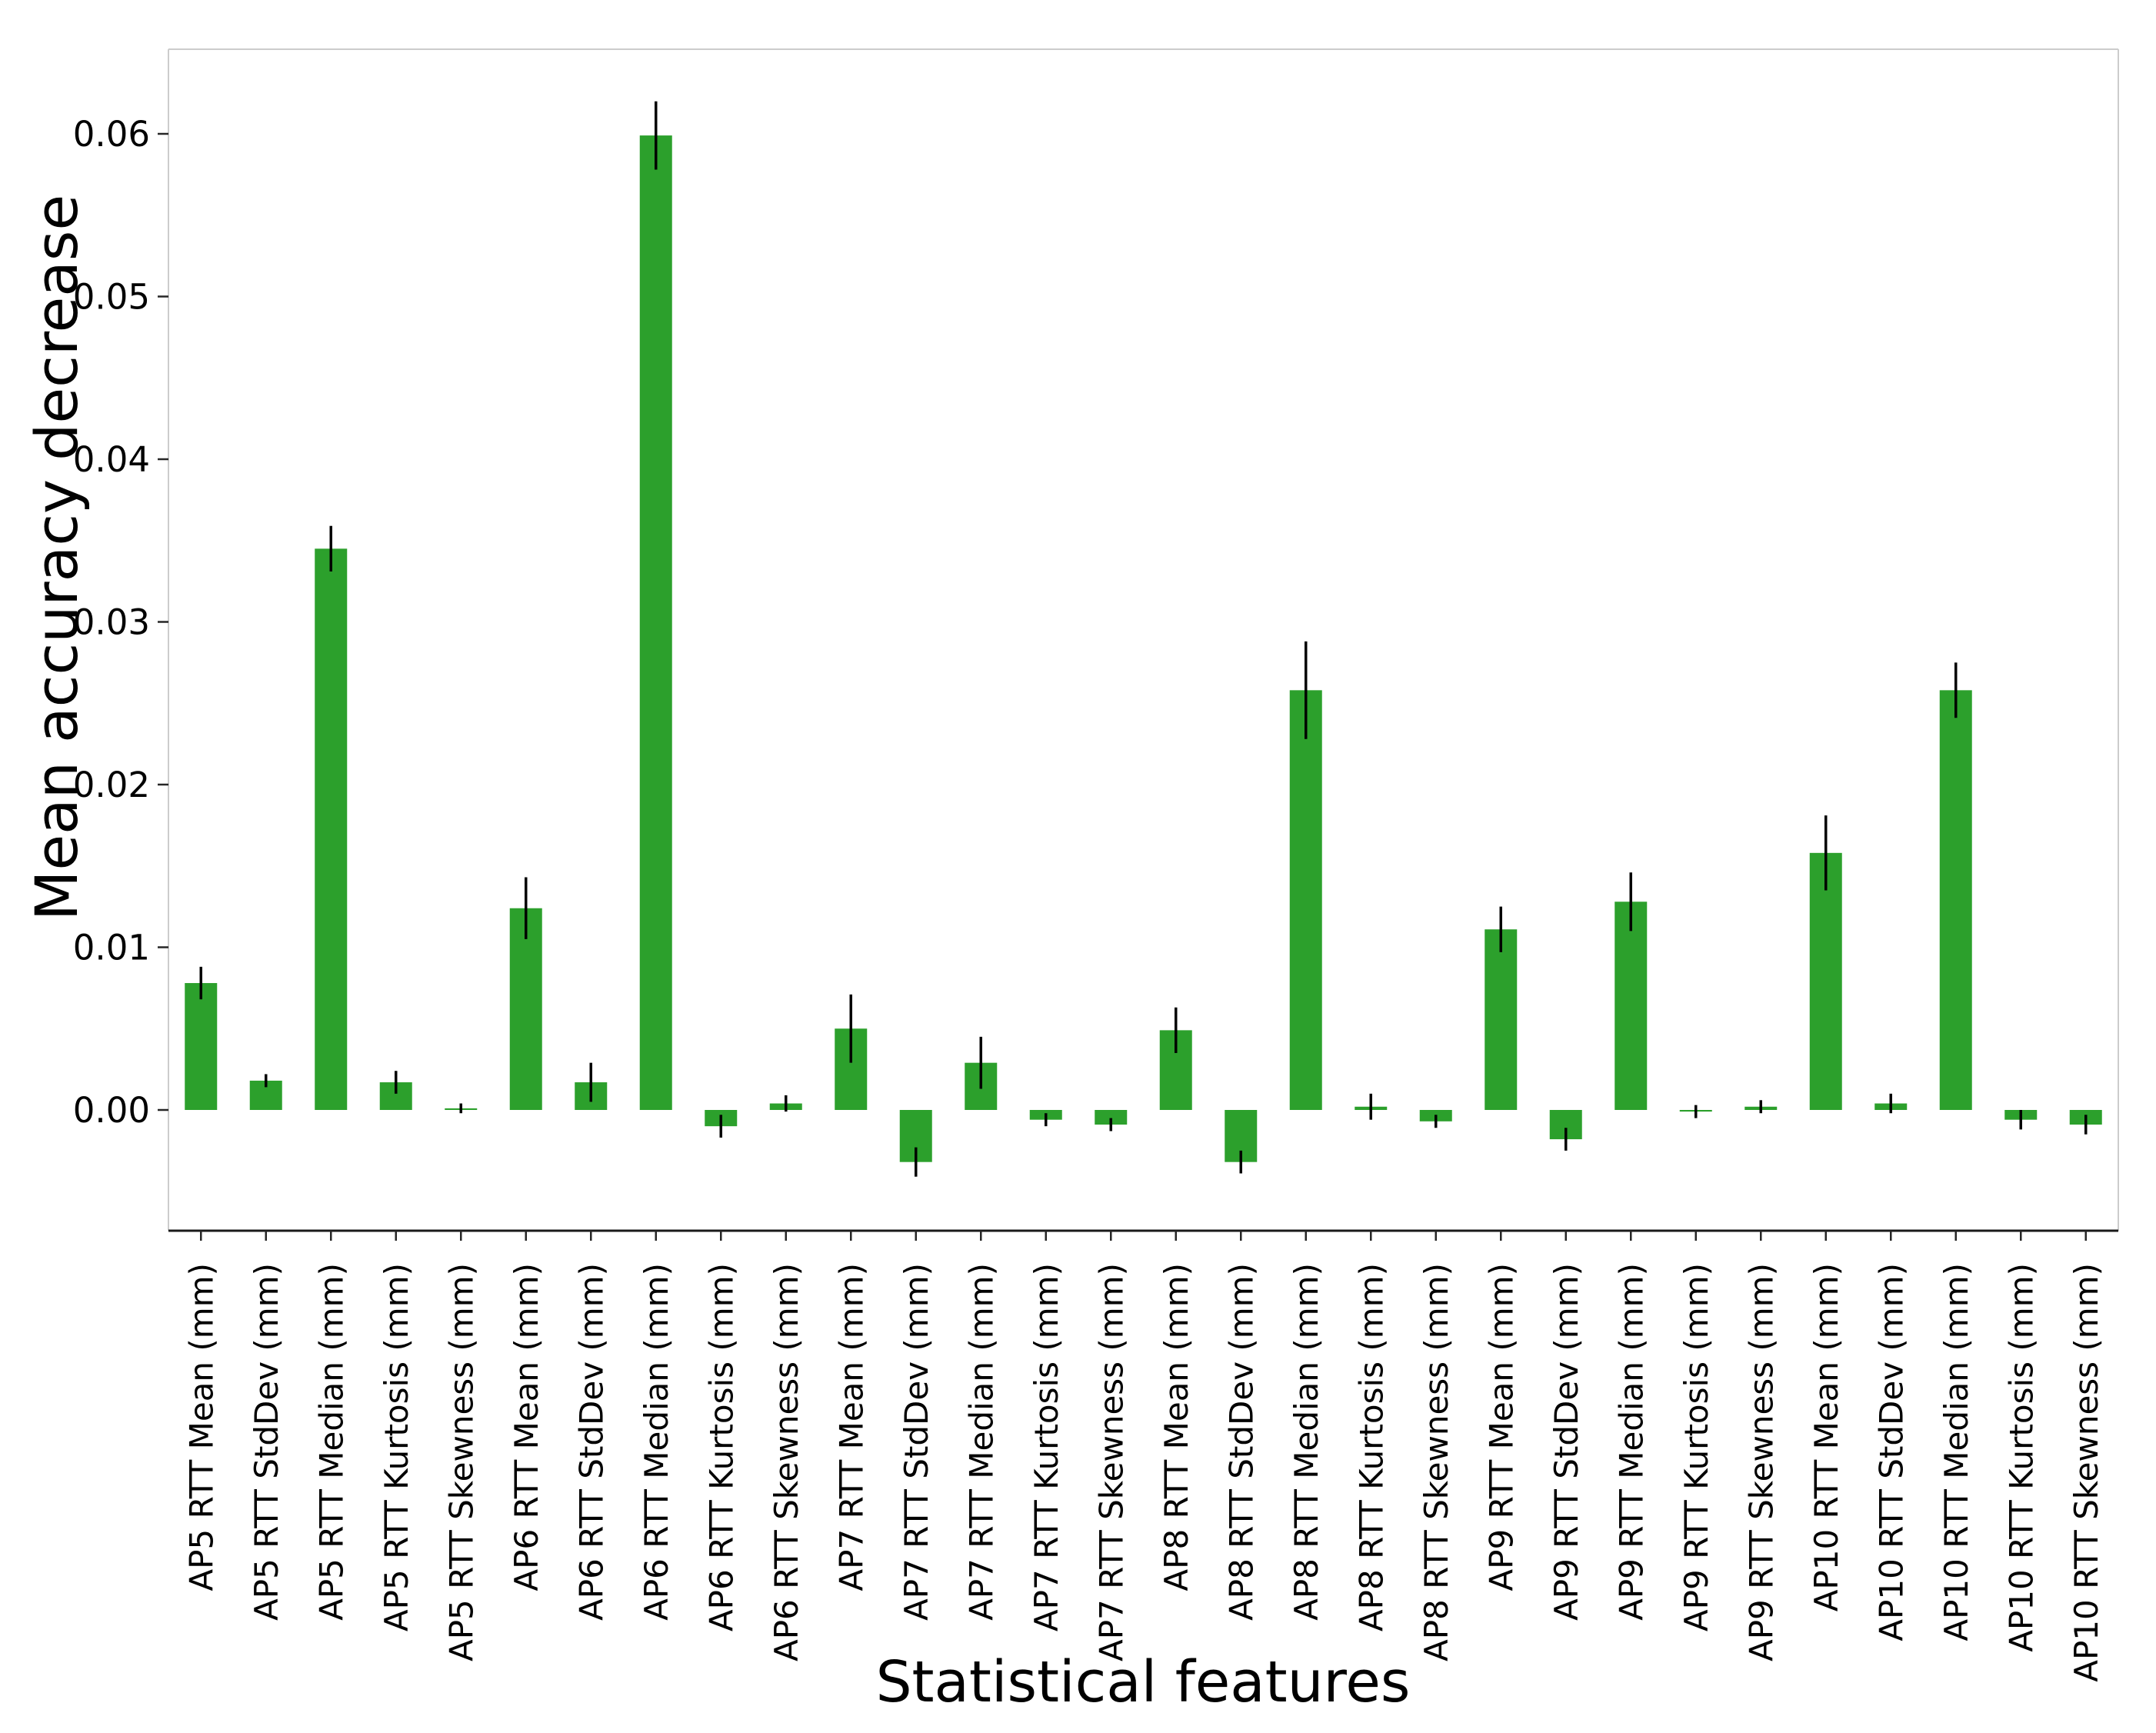  Describe the element at coordinates (1306, 1442) in the screenshot. I see `x-tick-label: AP8 RTT Median (mm)` at that location.